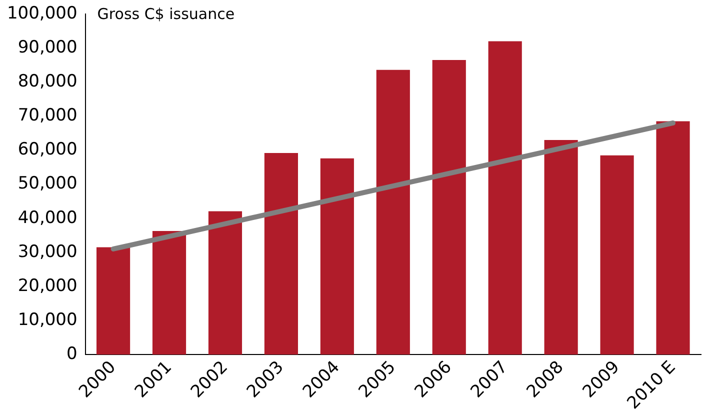  What do you see at coordinates (48, 116) in the screenshot?
I see `y-tick-label: 70,000` at bounding box center [48, 116].